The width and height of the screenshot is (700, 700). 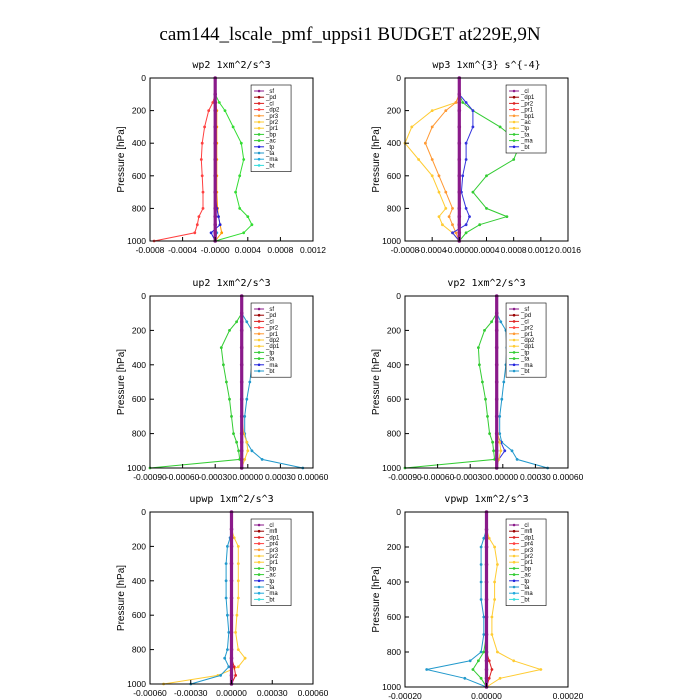 What do you see at coordinates (139, 330) in the screenshot?
I see `y-tick-label: 200` at bounding box center [139, 330].